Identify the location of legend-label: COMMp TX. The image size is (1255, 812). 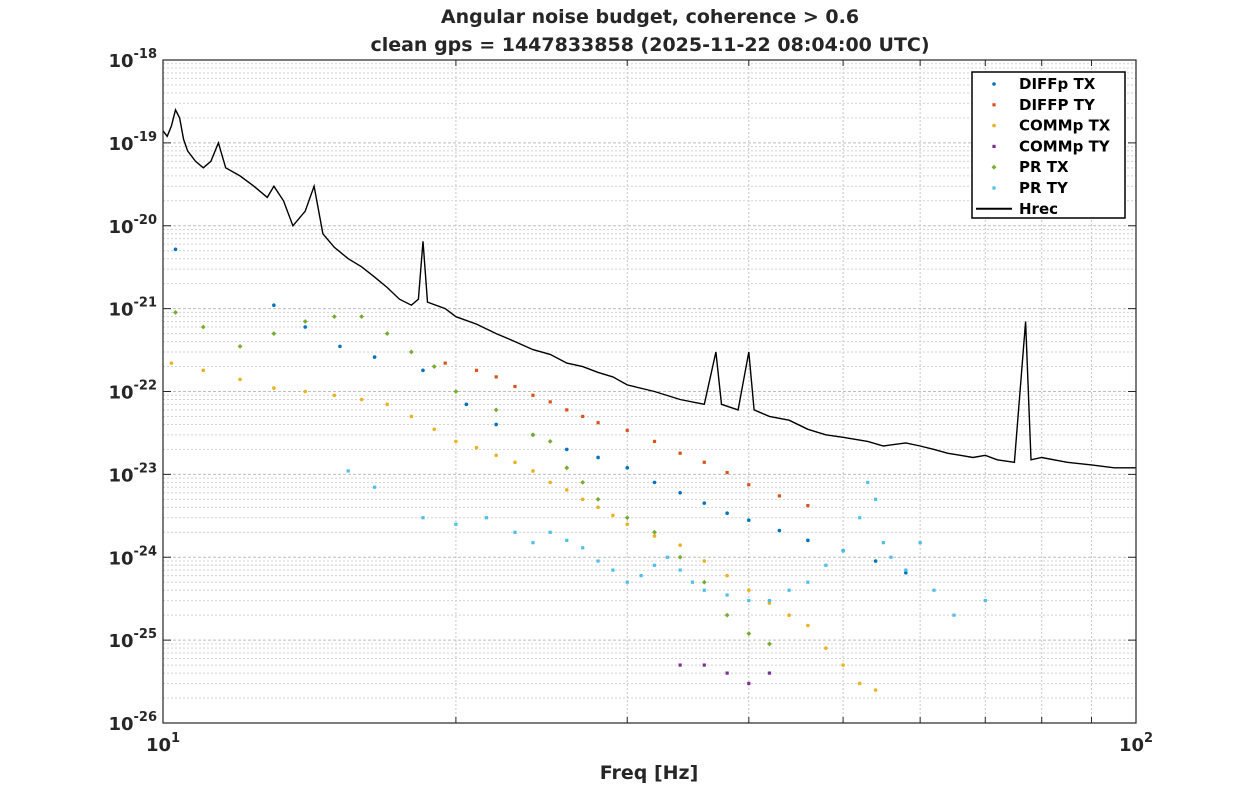
(1065, 126).